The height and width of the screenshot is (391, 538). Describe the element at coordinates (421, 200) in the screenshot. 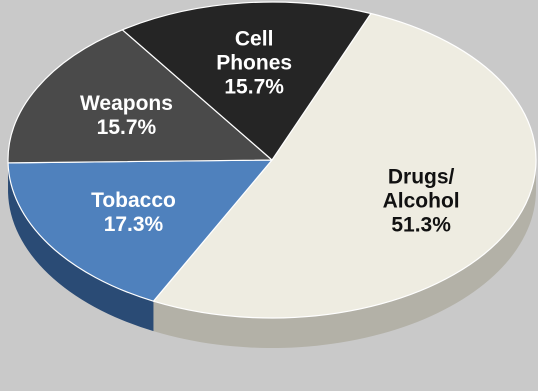

I see `slice-name-label-0: Alcohol` at that location.